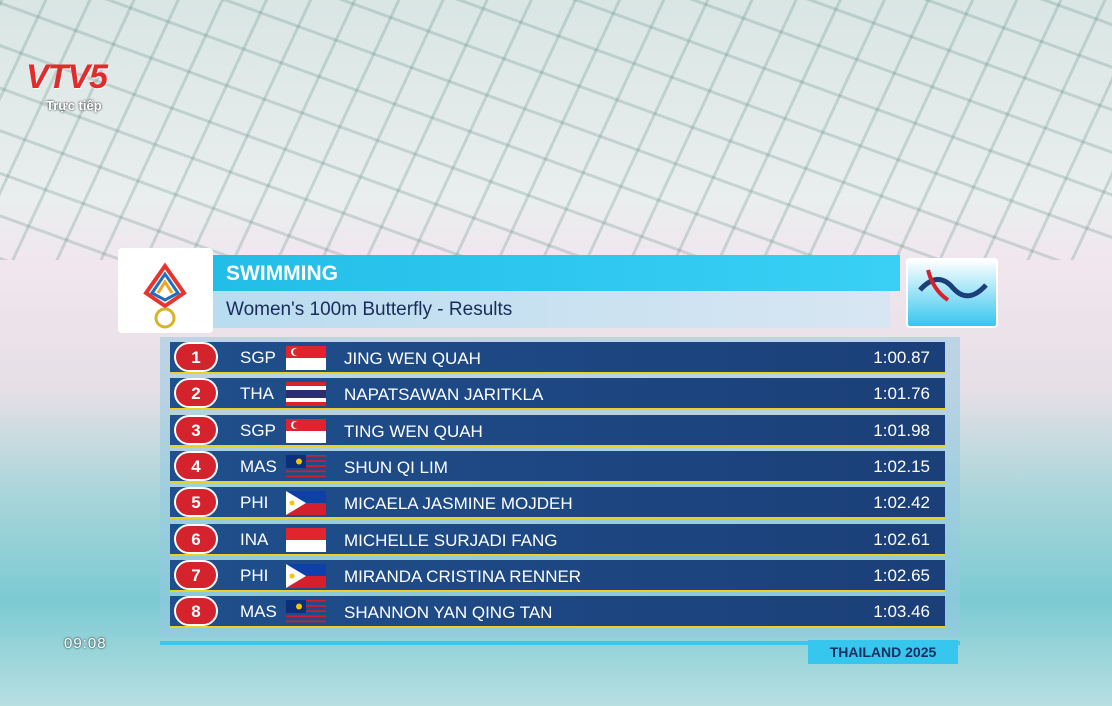 This screenshot has width=1112, height=706. What do you see at coordinates (901, 430) in the screenshot?
I see `result-time: 1:01.98` at bounding box center [901, 430].